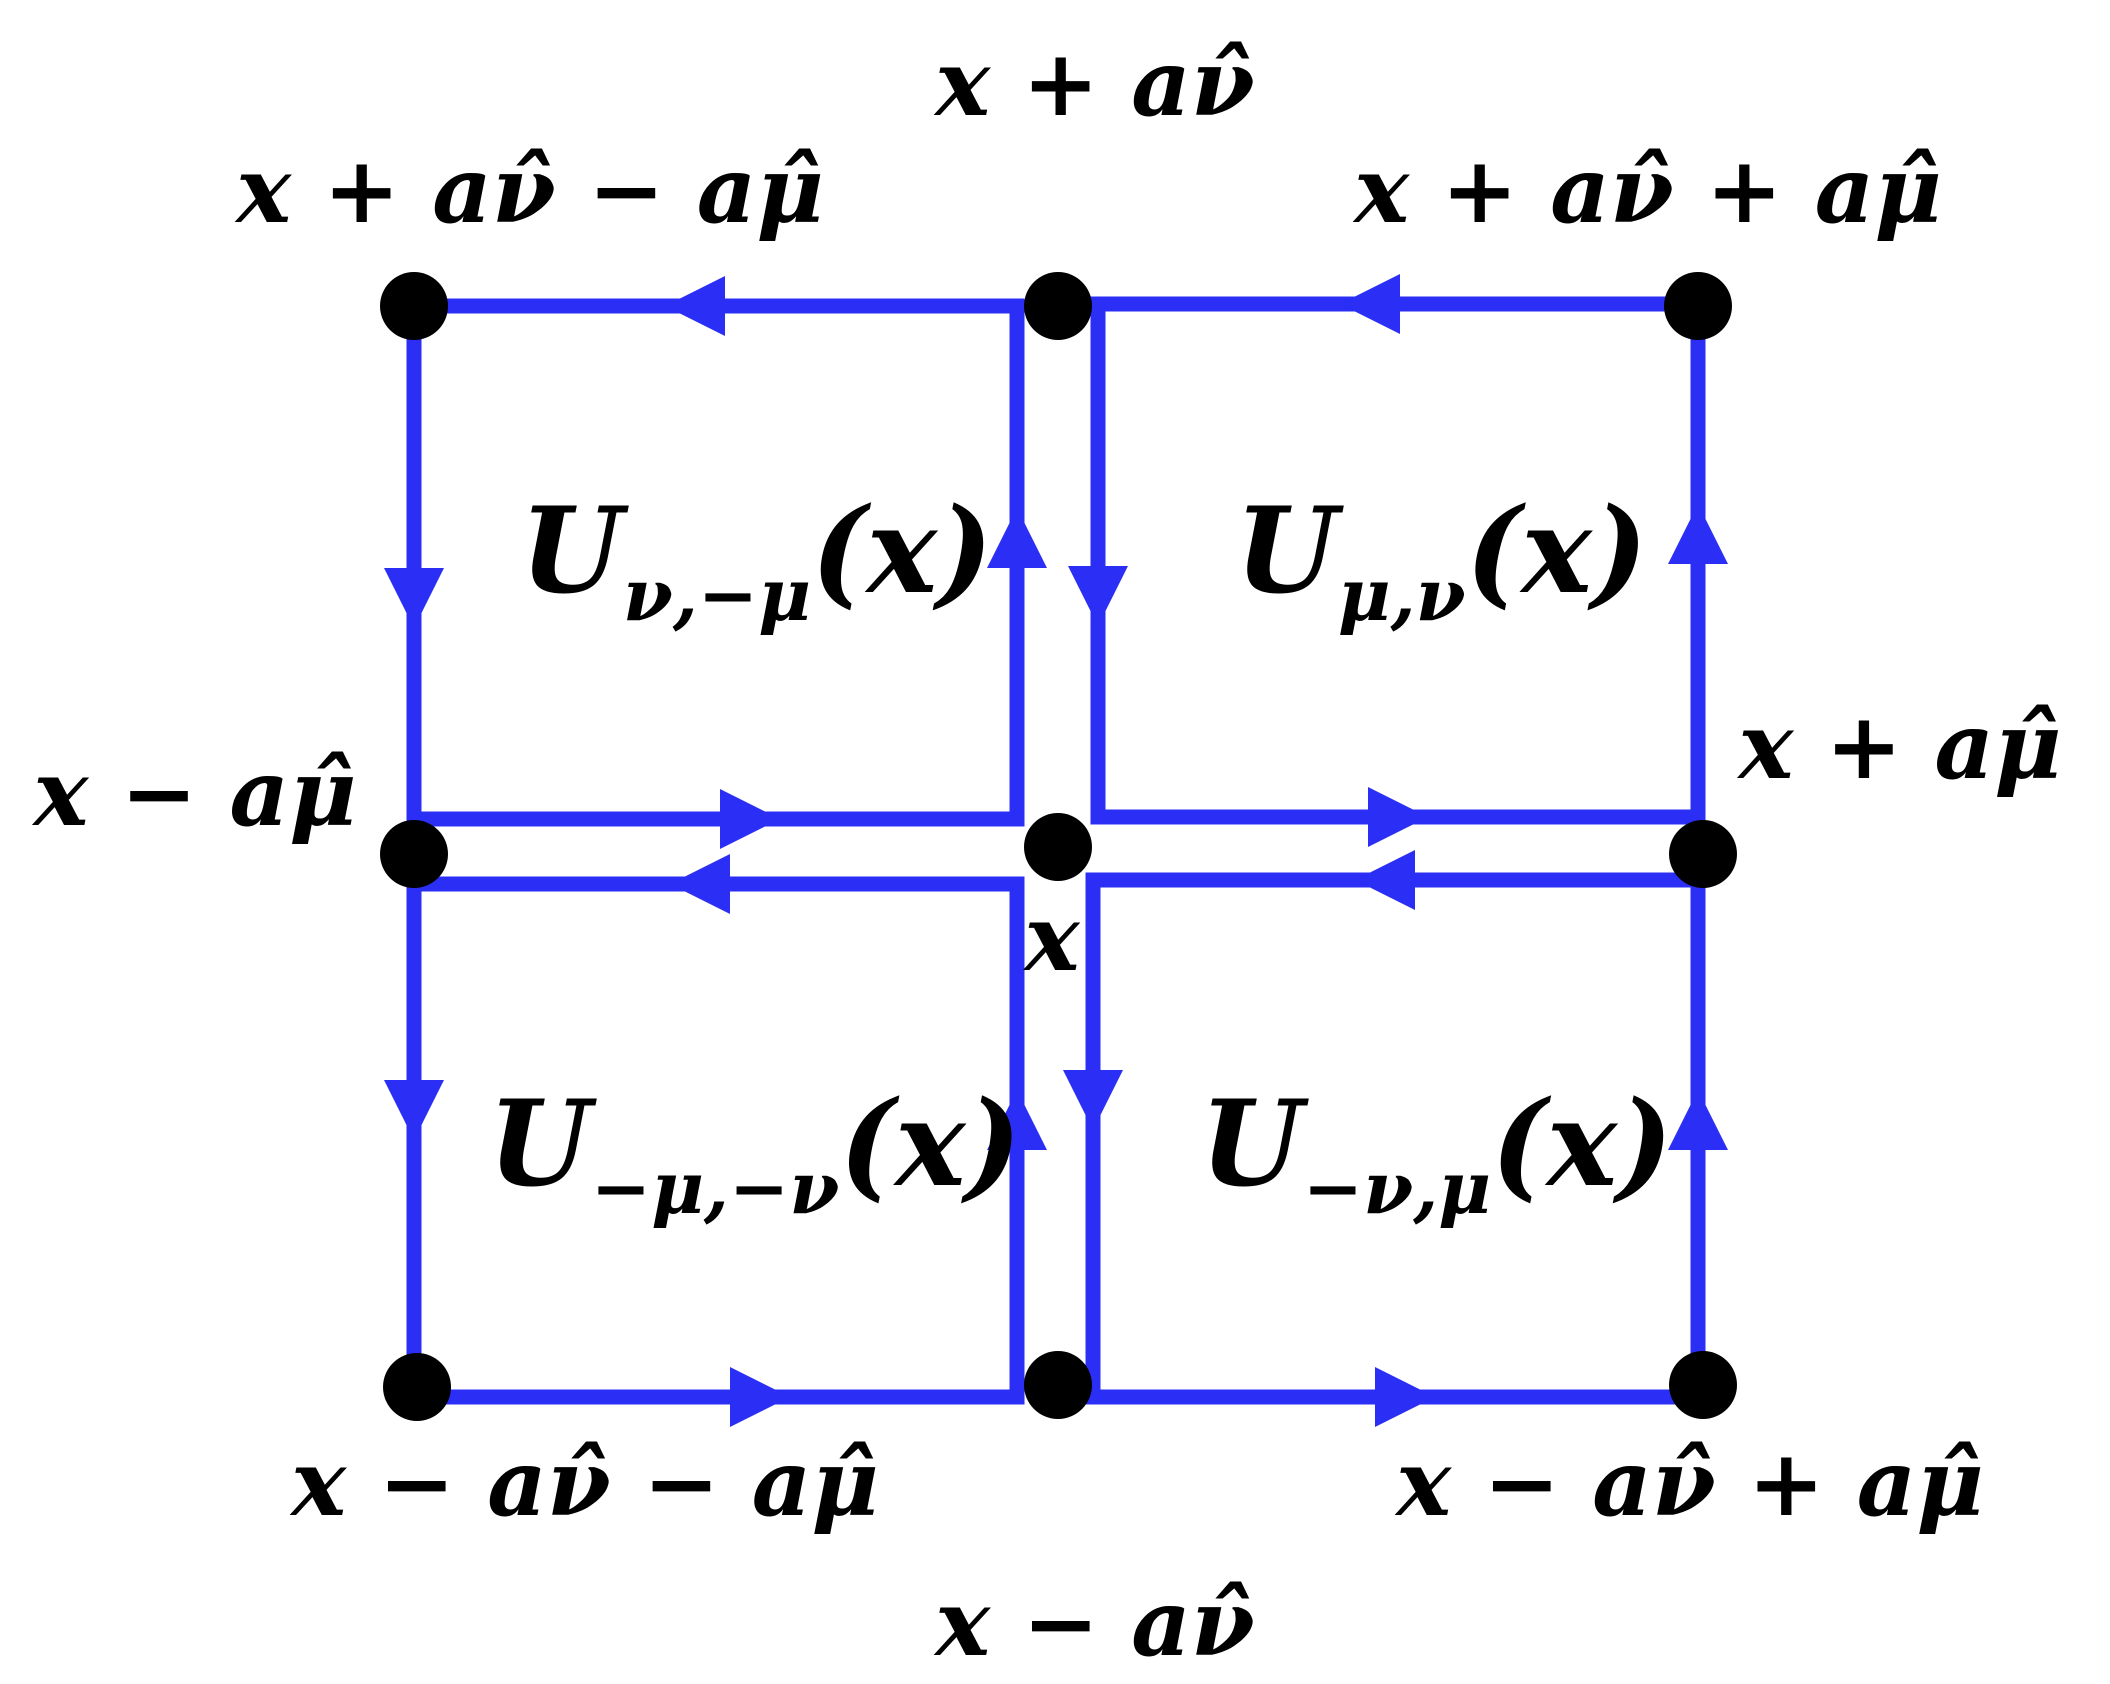 The image size is (2110, 1684). What do you see at coordinates (529, 190) in the screenshot?
I see `label-top-left: x + aν̂ − aμ̂` at bounding box center [529, 190].